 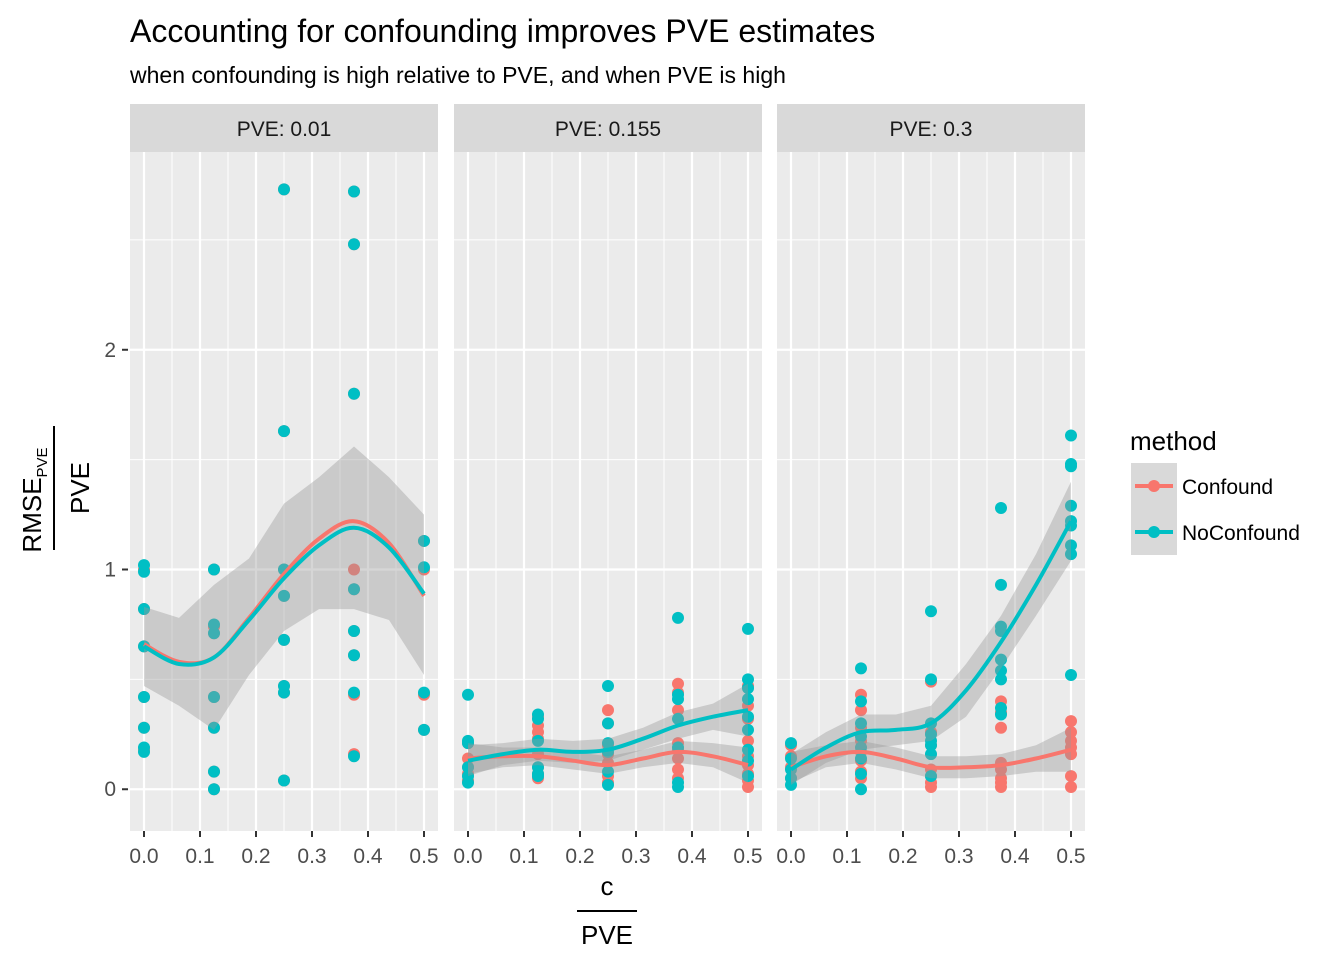 What do you see at coordinates (32, 514) in the screenshot?
I see `y-axis-title-rmse: RMSE` at bounding box center [32, 514].